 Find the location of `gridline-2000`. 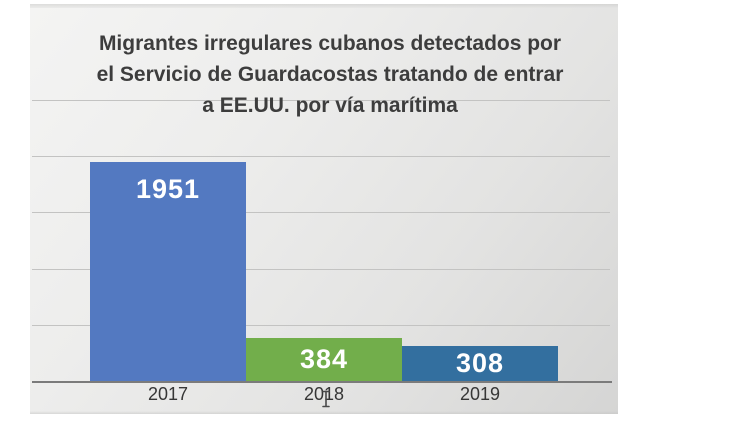

gridline-2000 is located at coordinates (321, 156).